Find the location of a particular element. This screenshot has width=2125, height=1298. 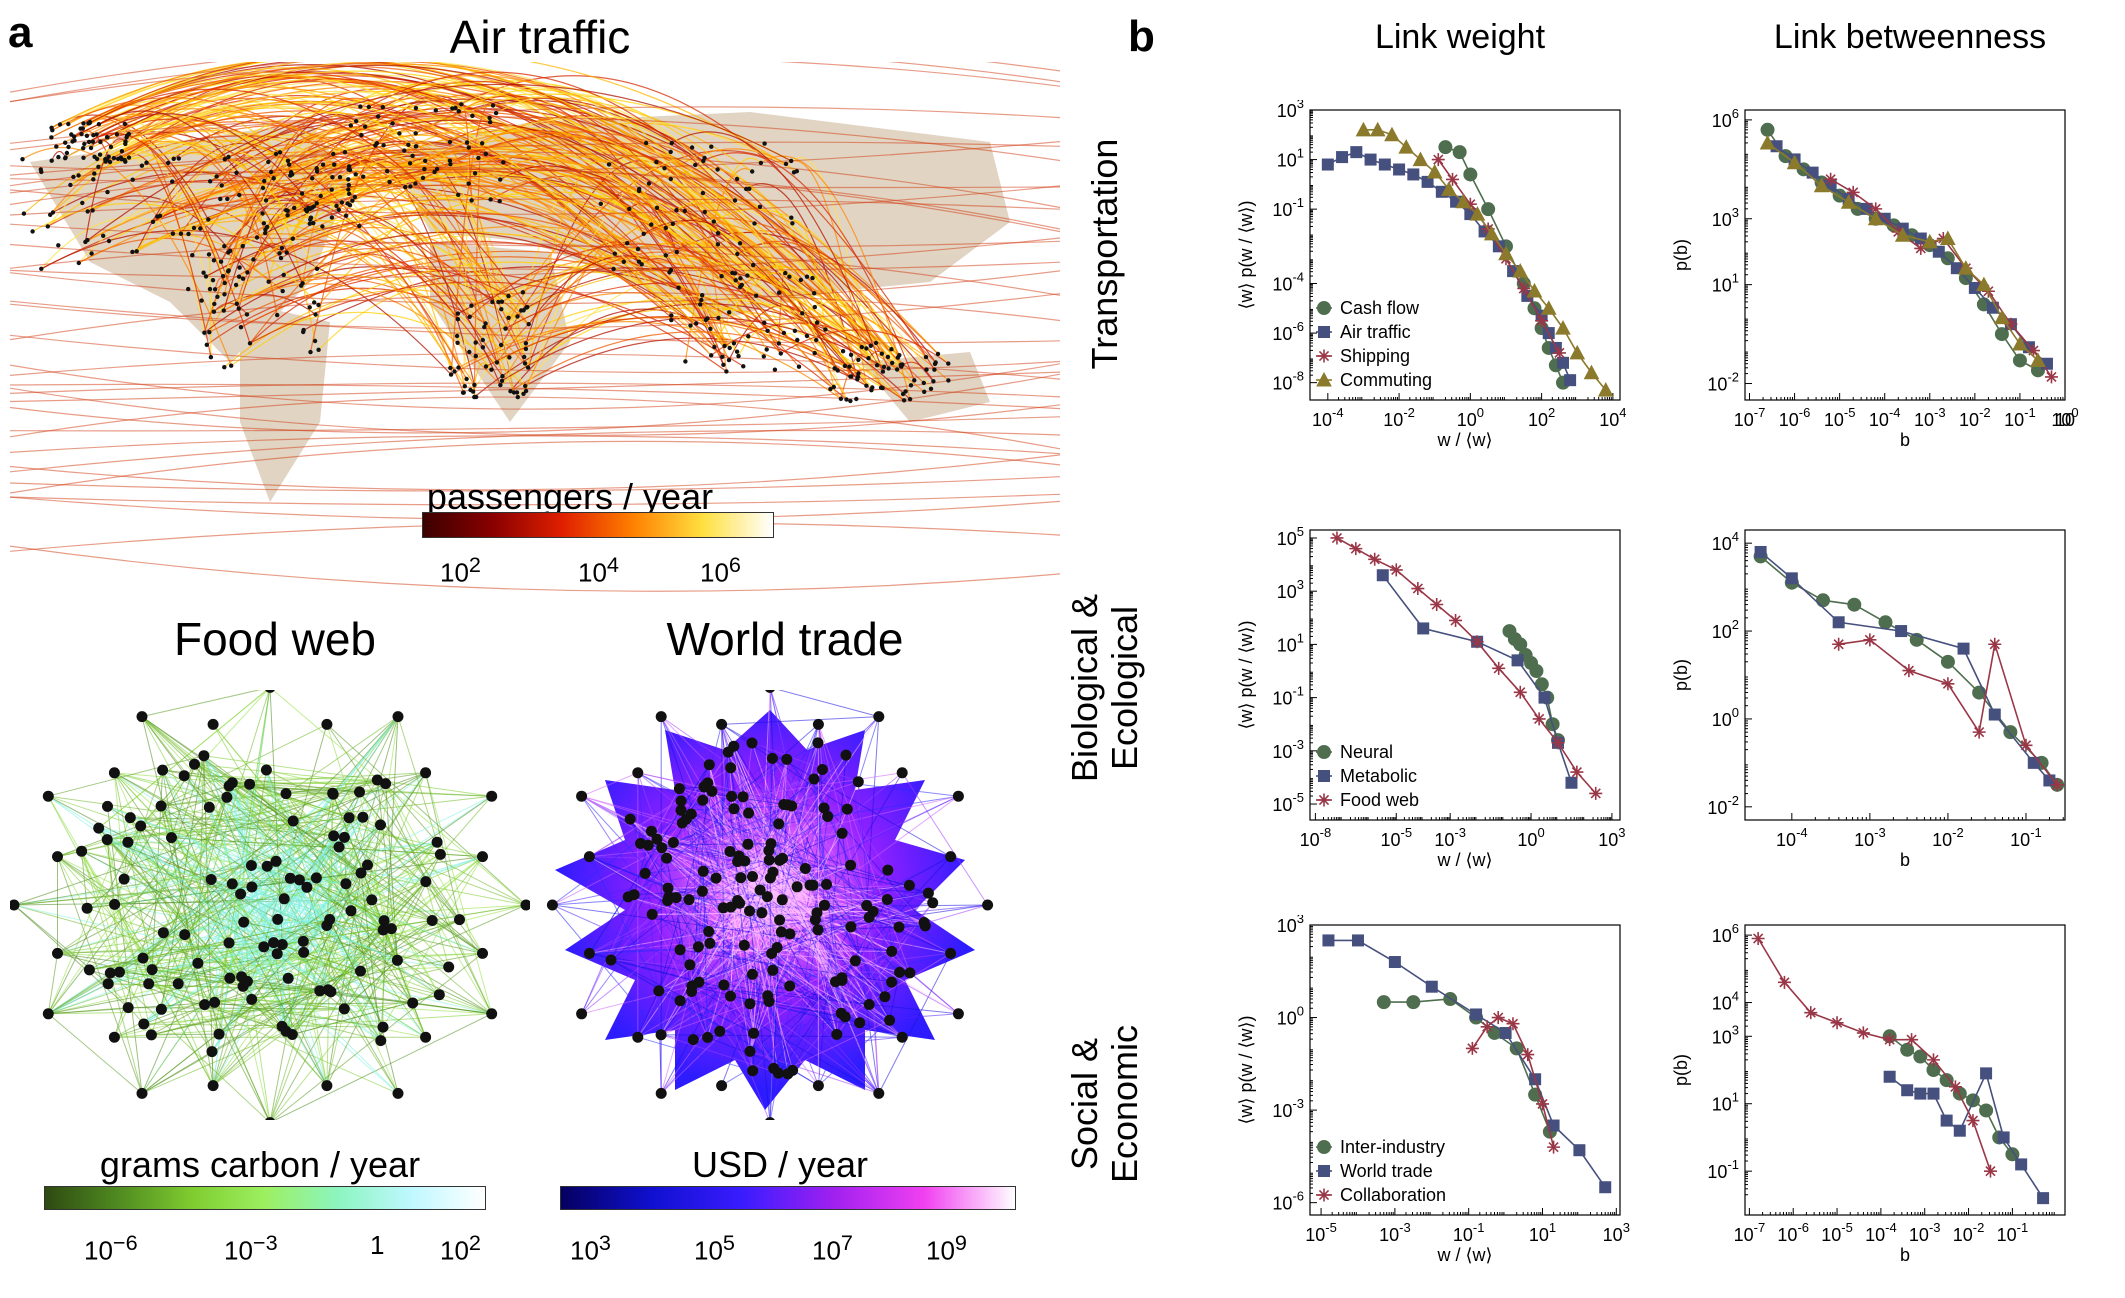

legend-label: Cash flow is located at coordinates (1380, 308).